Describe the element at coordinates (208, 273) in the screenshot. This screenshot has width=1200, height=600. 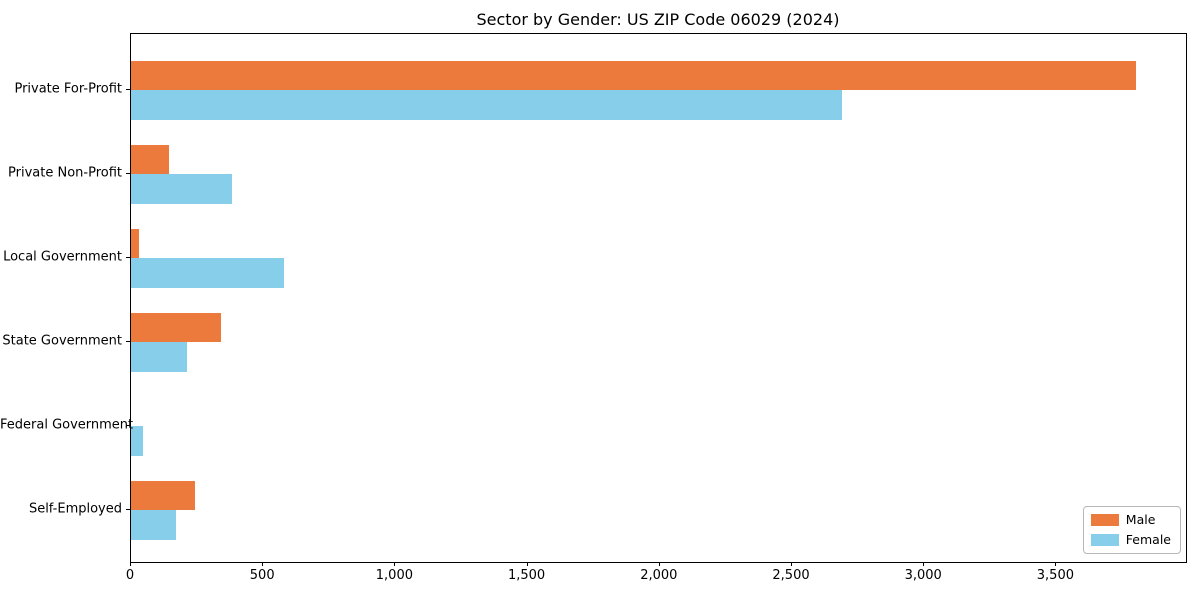
I see `bar-female-local-government` at that location.